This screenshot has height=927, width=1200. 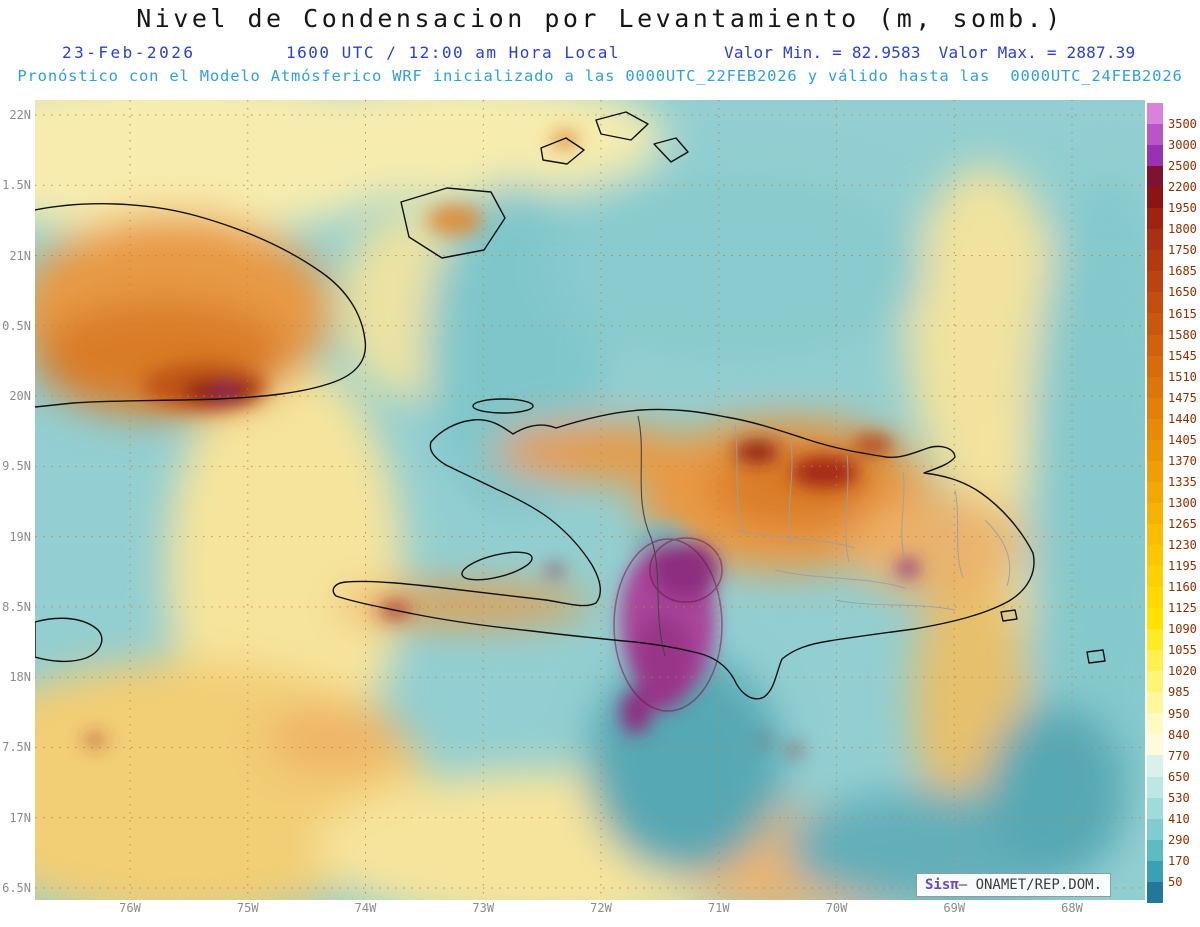 I want to click on watermark-org: – ONAMET/REP.DOM., so click(x=1030, y=885).